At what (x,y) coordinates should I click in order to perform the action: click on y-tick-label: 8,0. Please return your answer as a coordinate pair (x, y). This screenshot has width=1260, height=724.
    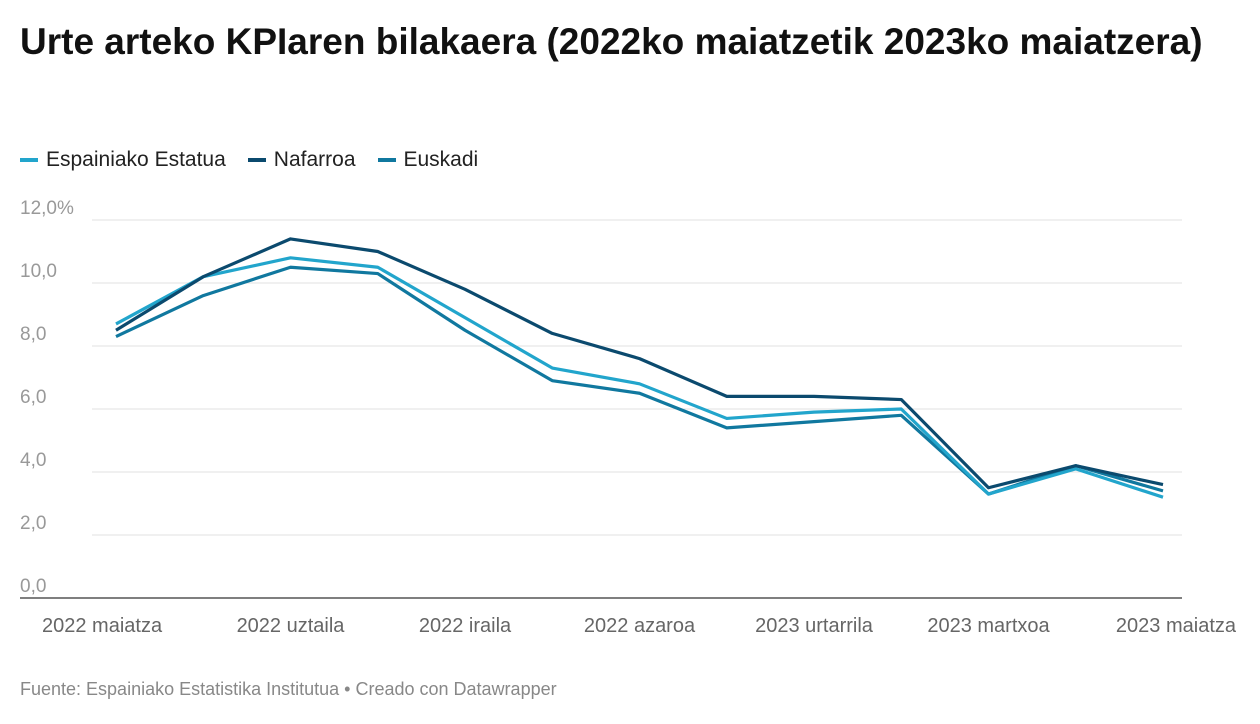
    Looking at the image, I should click on (33, 334).